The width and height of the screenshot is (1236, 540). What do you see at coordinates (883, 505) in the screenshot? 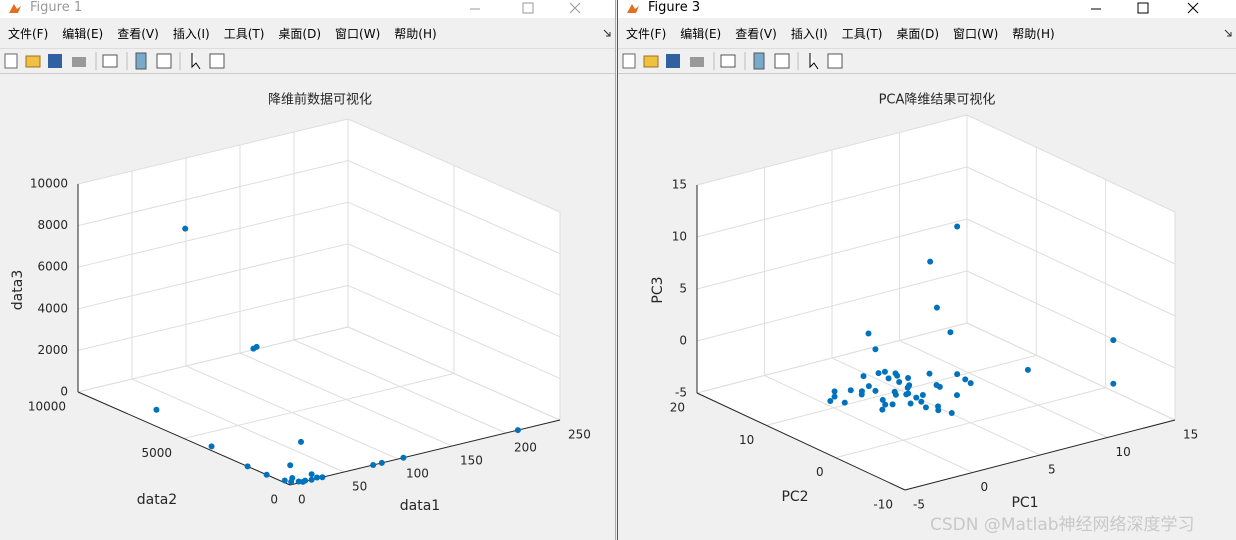
I see `y-tick-label: -10` at bounding box center [883, 505].